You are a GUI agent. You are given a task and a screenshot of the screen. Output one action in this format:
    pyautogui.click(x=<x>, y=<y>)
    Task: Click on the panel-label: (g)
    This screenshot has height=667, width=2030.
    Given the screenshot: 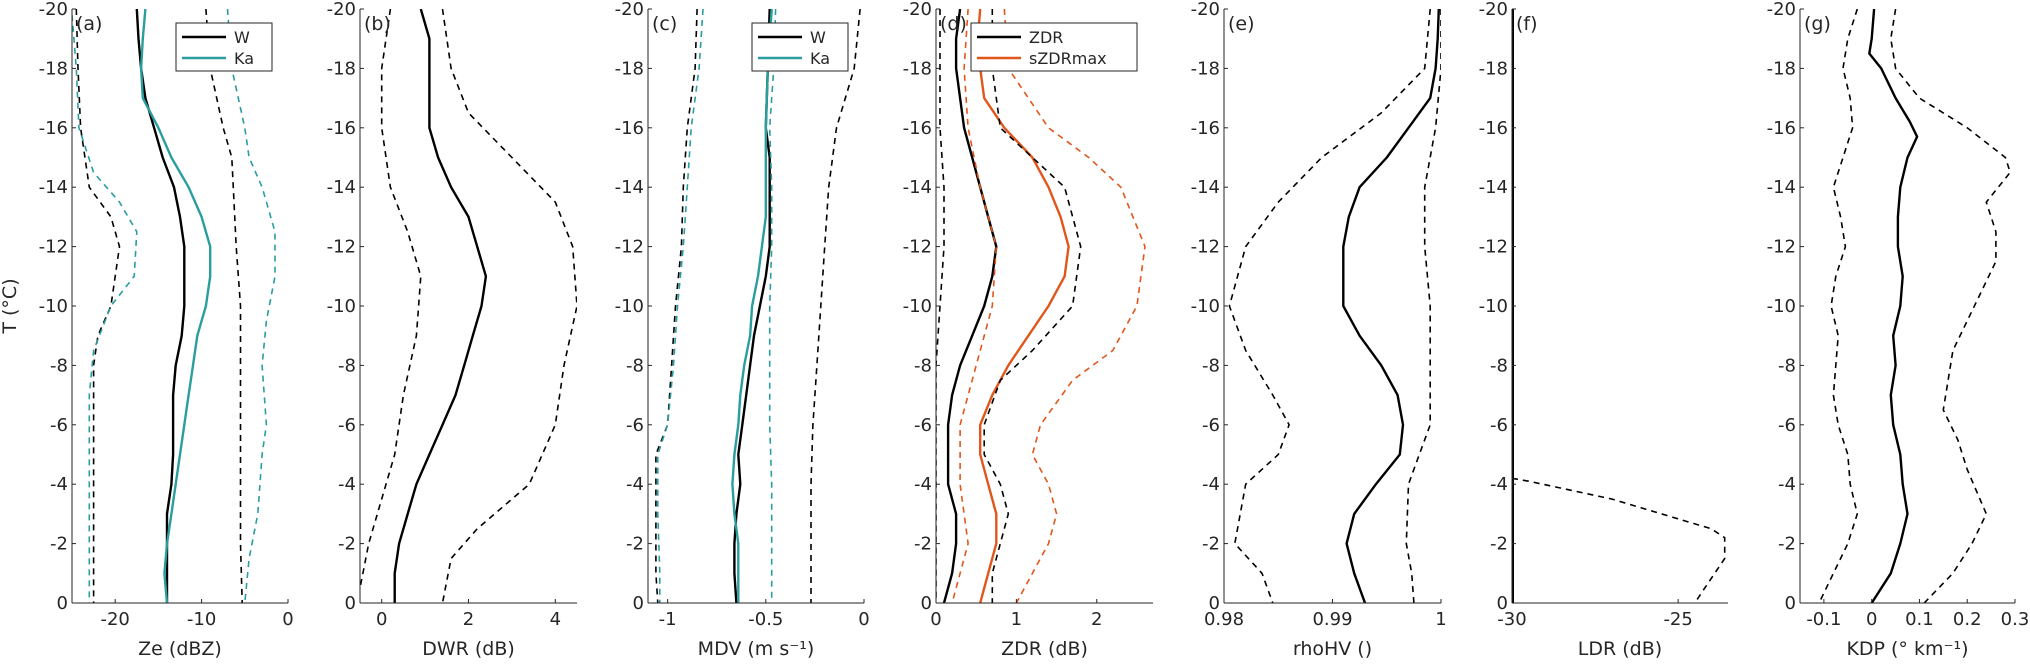 What is the action you would take?
    pyautogui.click(x=1817, y=24)
    